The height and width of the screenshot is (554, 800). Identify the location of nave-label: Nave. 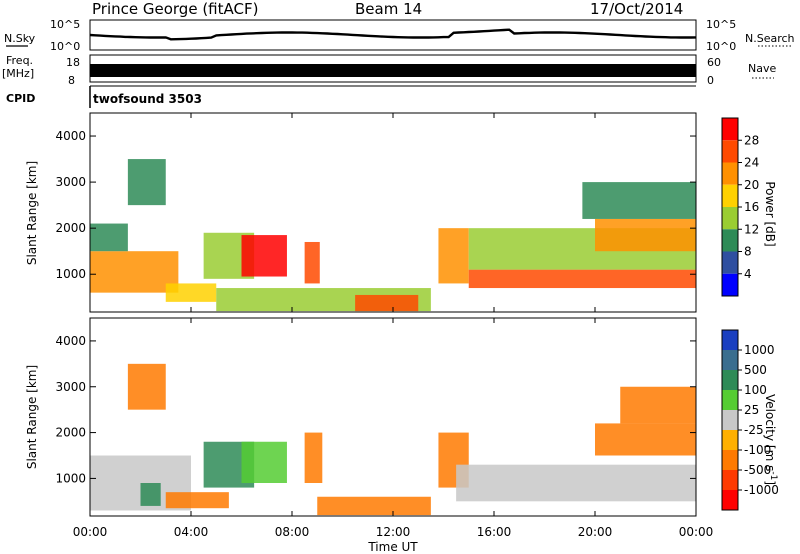
(762, 68).